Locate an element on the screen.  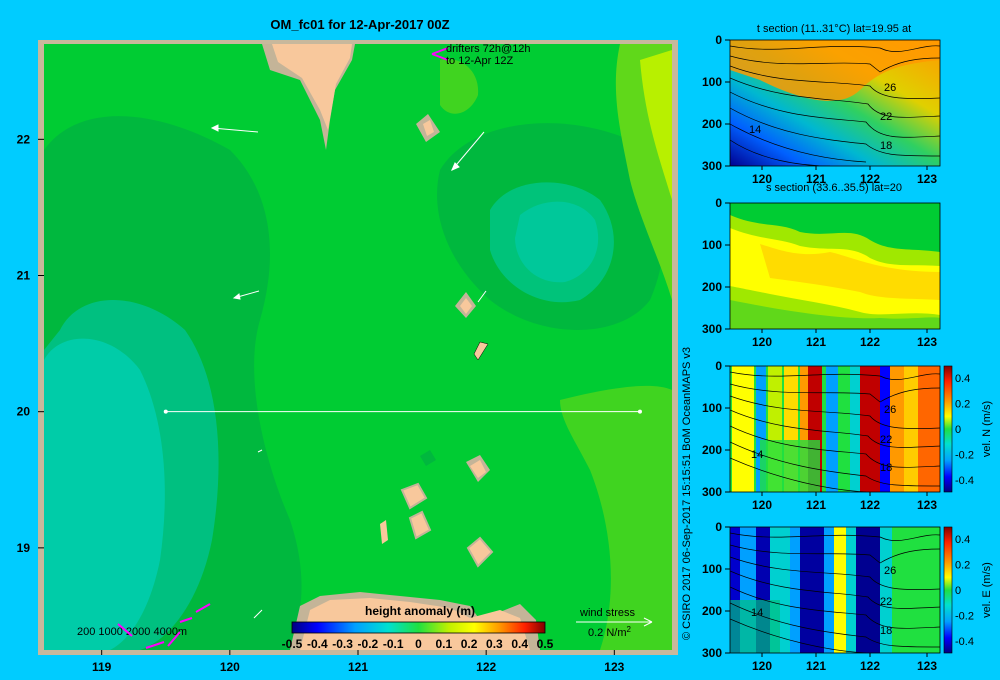
island-sabtang is located at coordinates (481, 351).